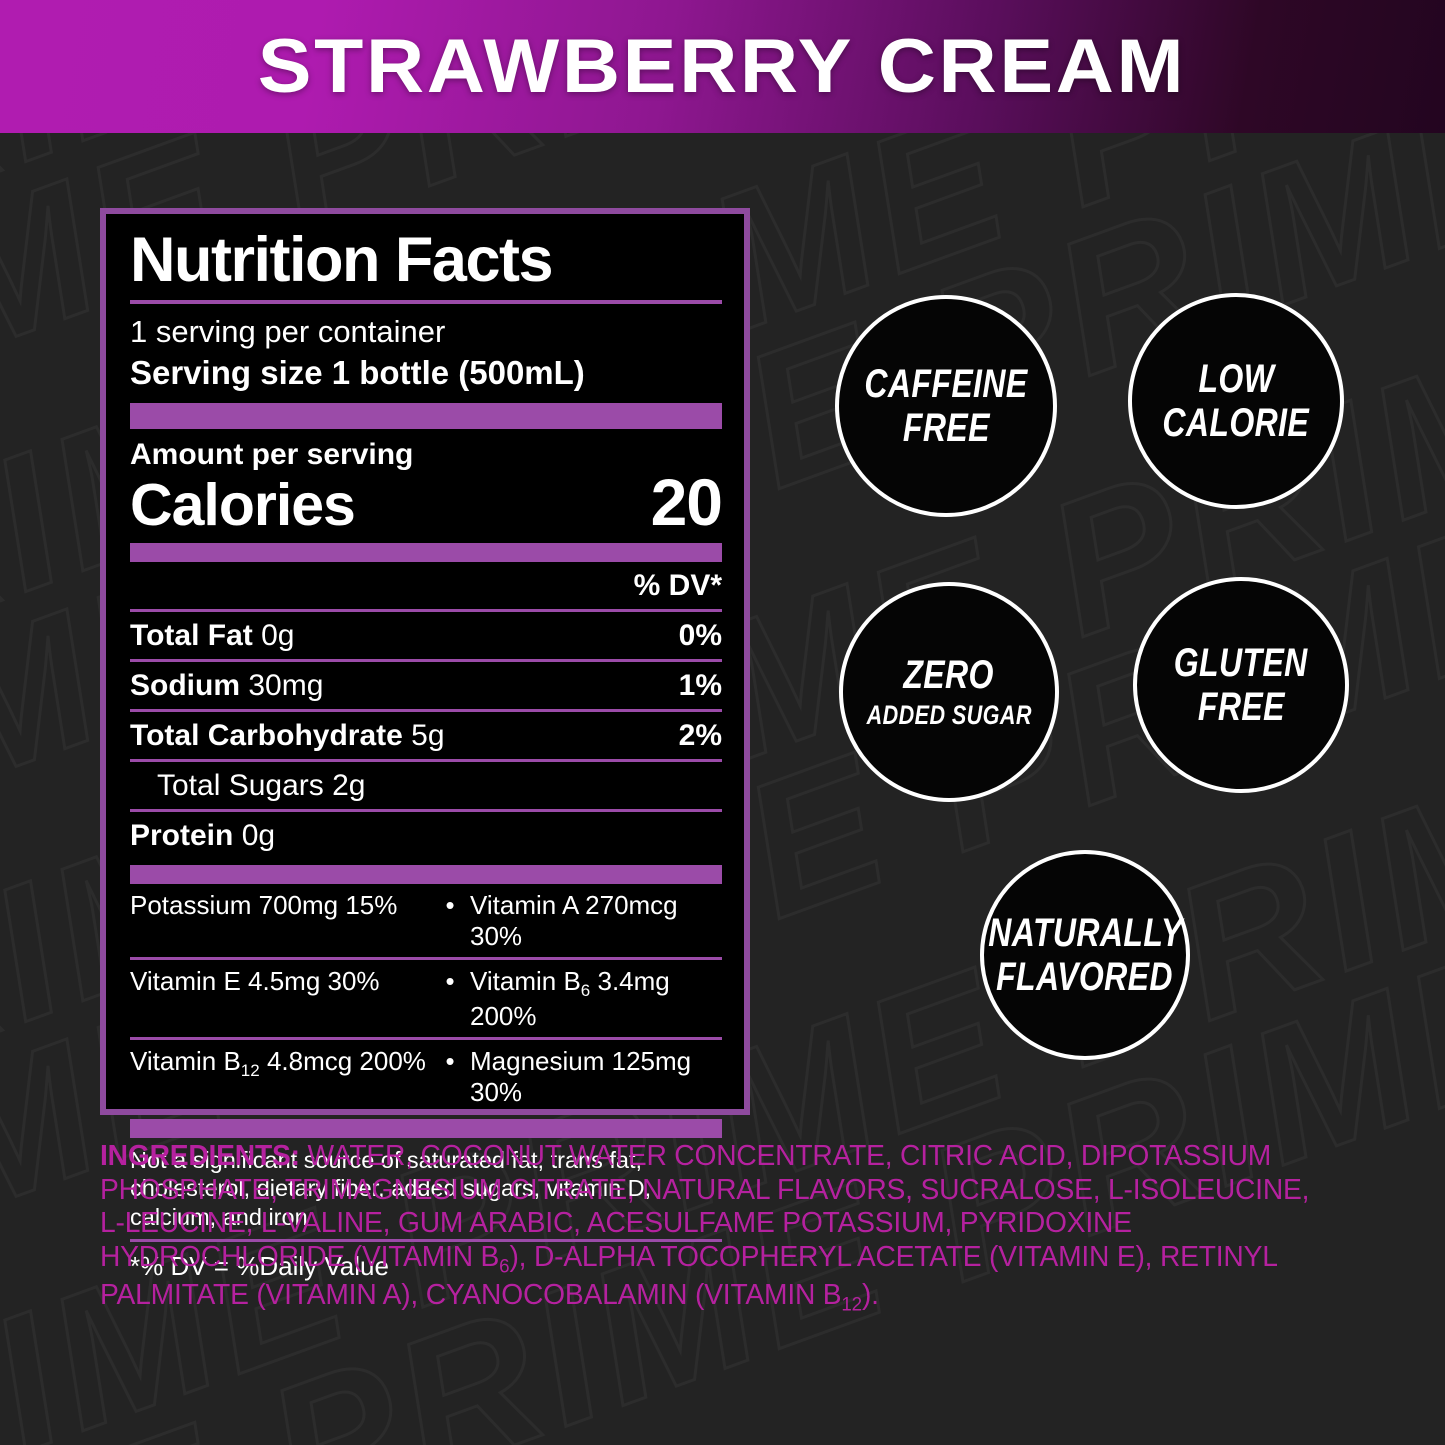  I want to click on micronutrient-entry: Vitamin E 4.5mg 30%, so click(255, 980).